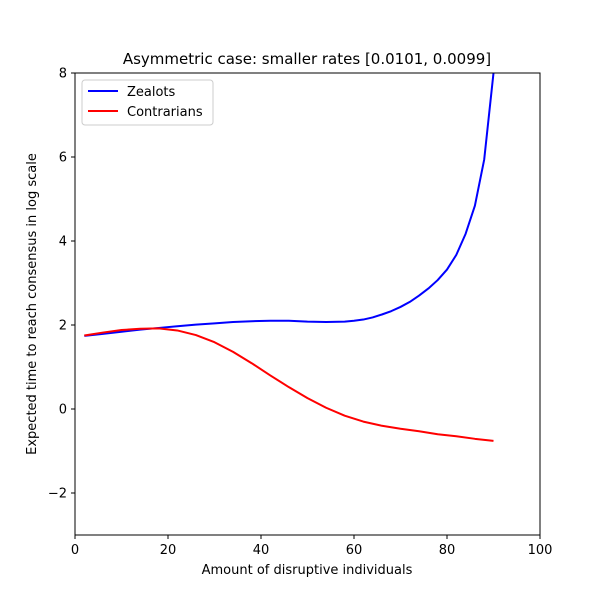 The height and width of the screenshot is (600, 600). Describe the element at coordinates (63, 326) in the screenshot. I see `y-tick-label: 2` at that location.